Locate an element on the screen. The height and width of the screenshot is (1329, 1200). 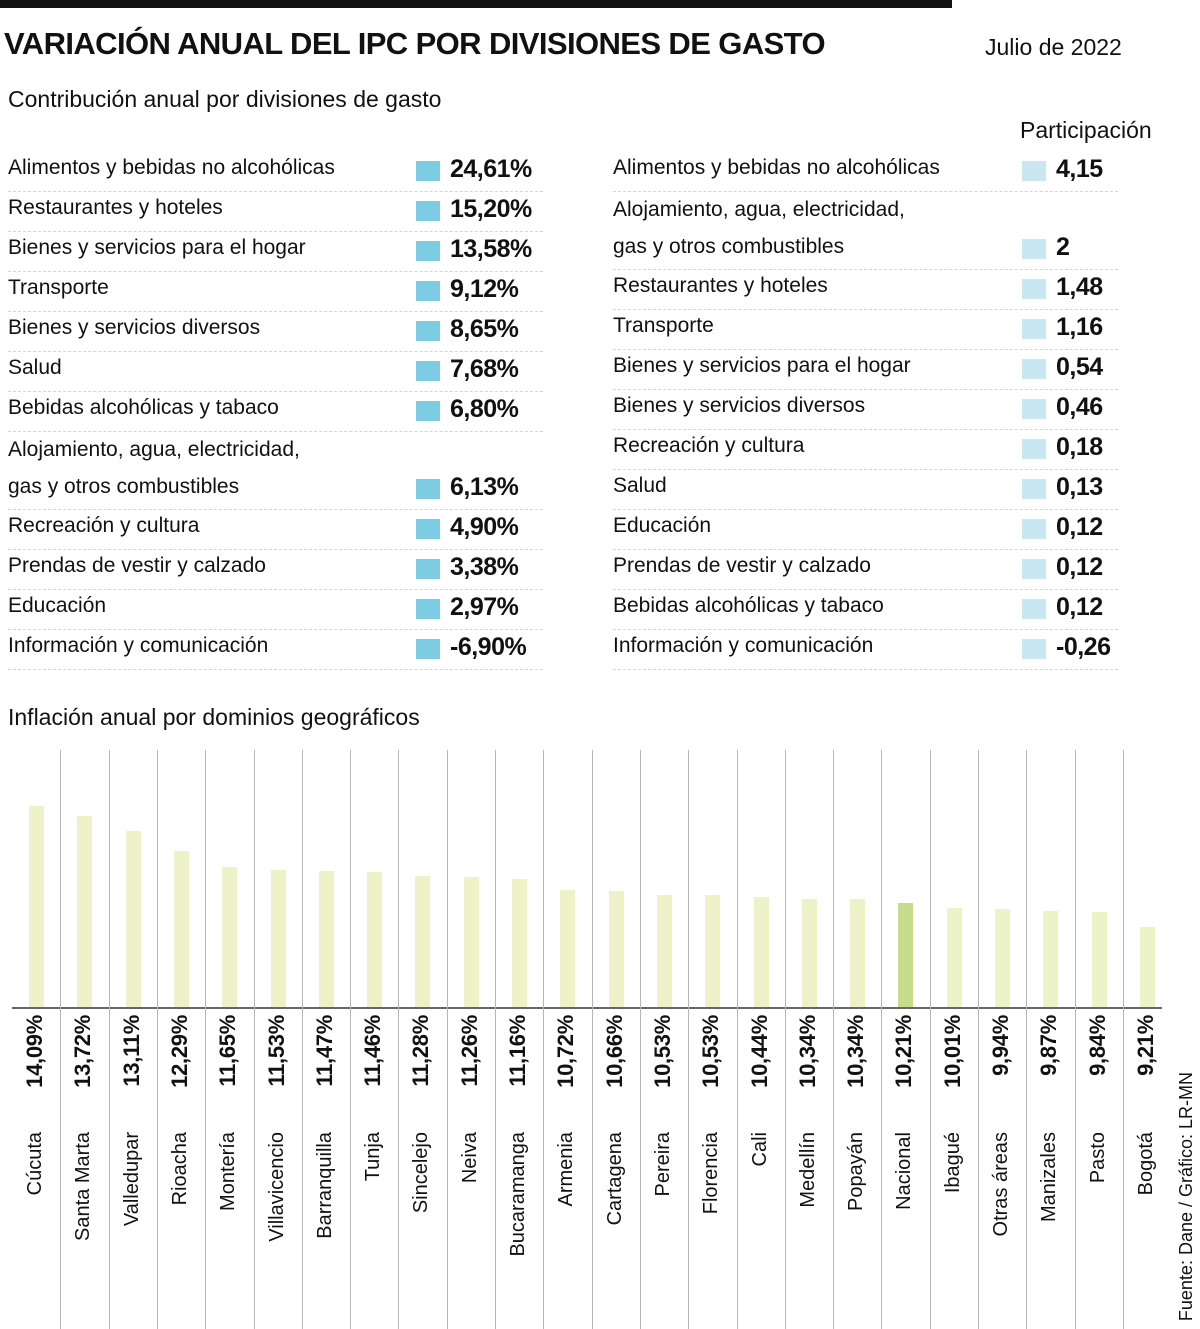
data-label-7: 11,46% is located at coordinates (373, 1051).